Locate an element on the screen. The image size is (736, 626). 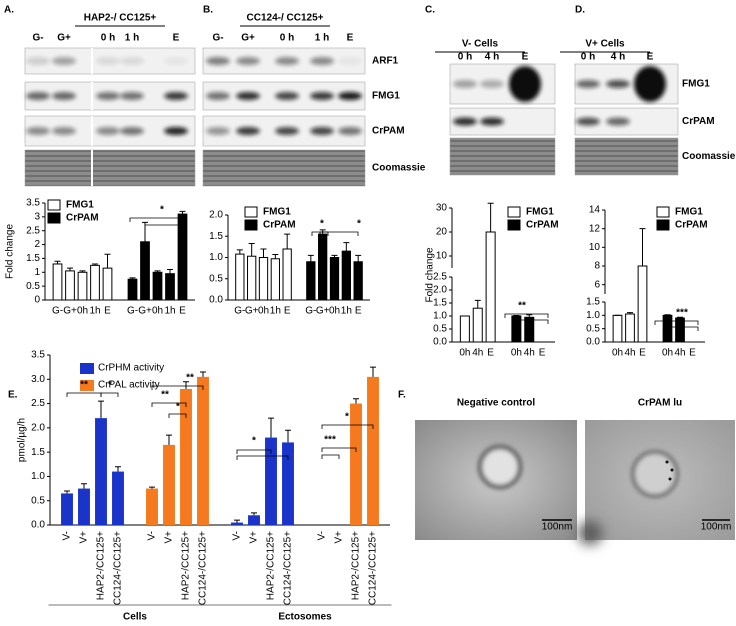
y-tick-label: 3.0 is located at coordinates (38, 379).